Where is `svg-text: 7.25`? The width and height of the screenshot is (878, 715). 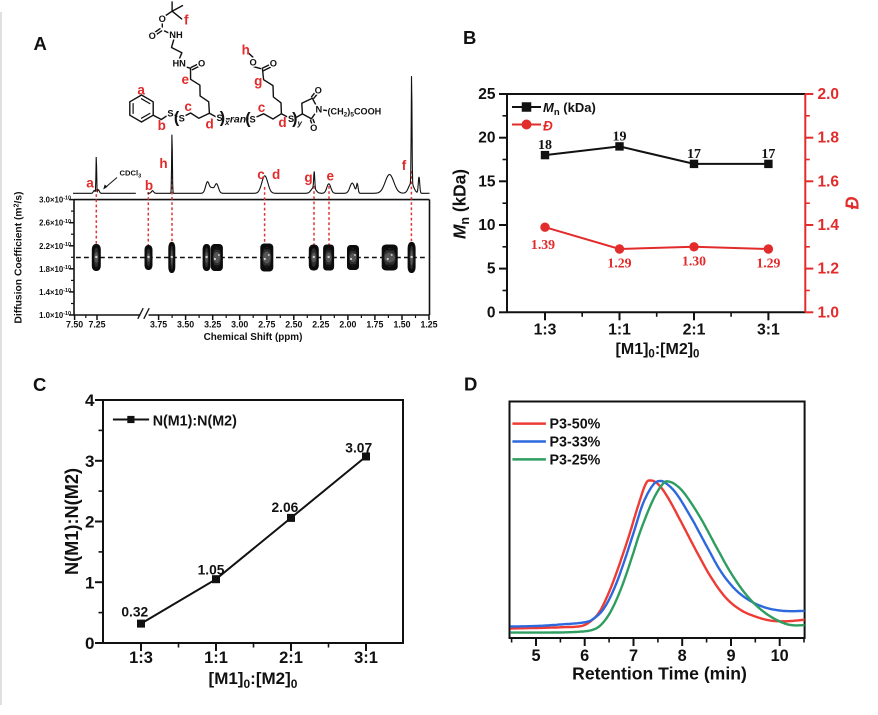
svg-text: 7.25 is located at coordinates (96, 325).